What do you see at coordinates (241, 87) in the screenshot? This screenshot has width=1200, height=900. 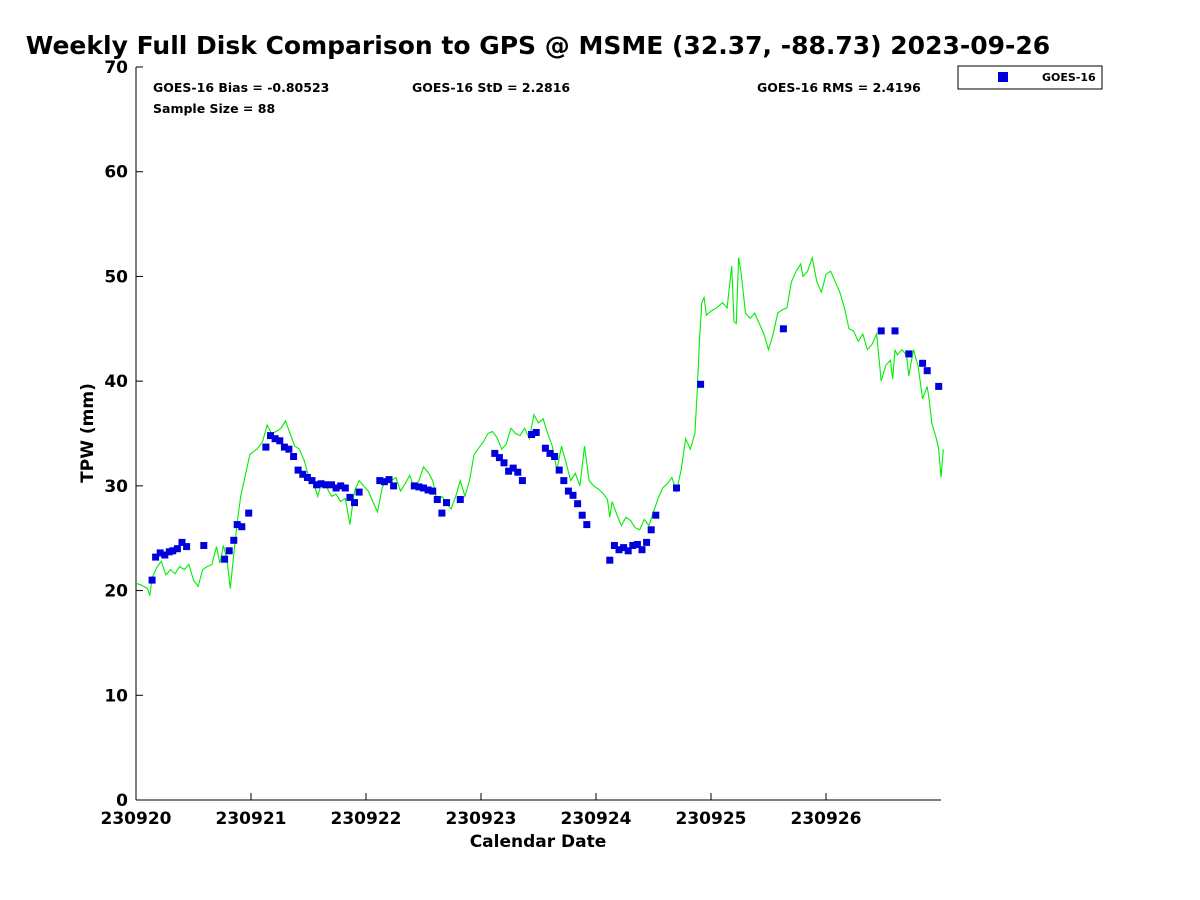 I see `stat-bias: GOES-16 Bias = -0.80523` at bounding box center [241, 87].